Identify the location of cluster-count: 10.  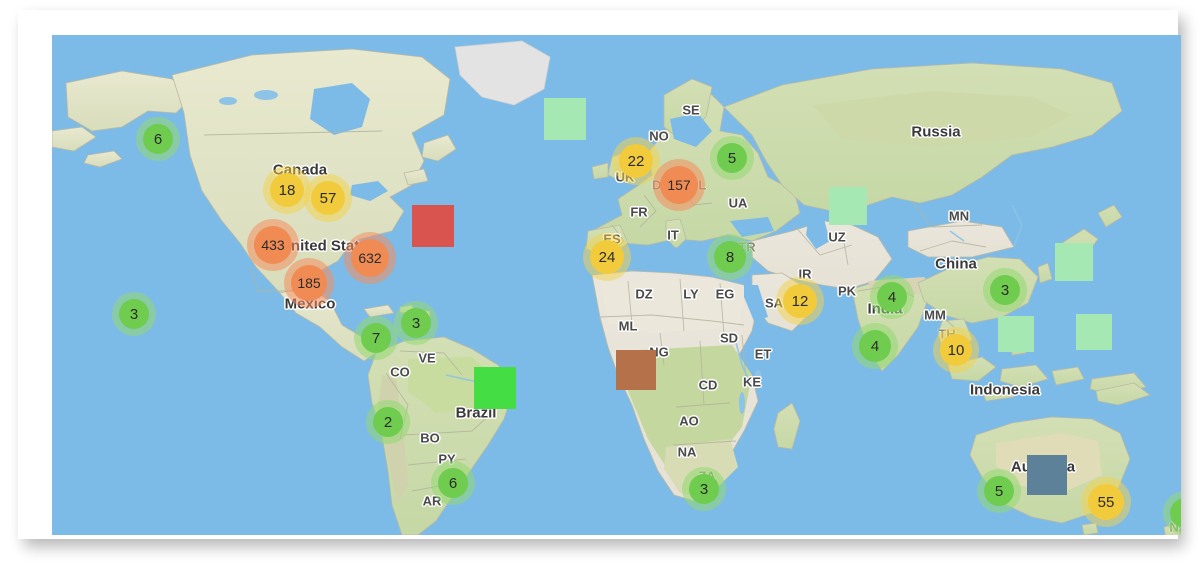
(956, 350).